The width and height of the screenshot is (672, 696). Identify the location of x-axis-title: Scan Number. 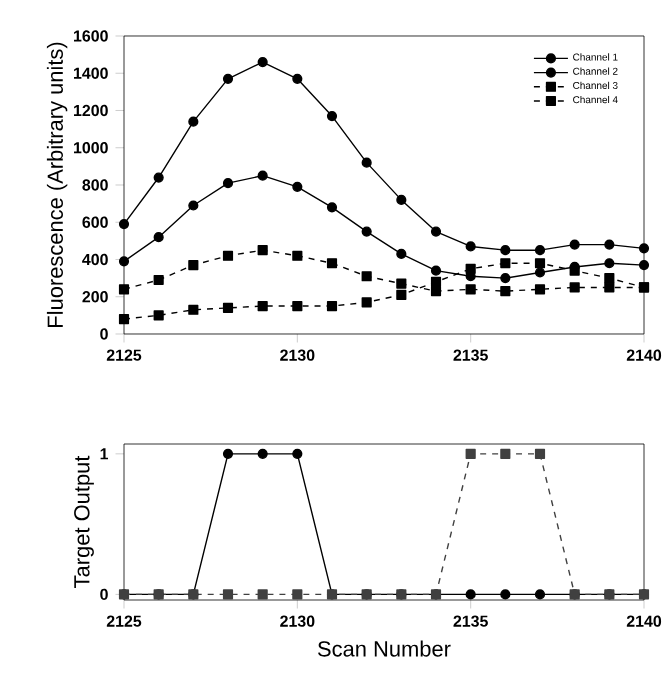
(384, 648).